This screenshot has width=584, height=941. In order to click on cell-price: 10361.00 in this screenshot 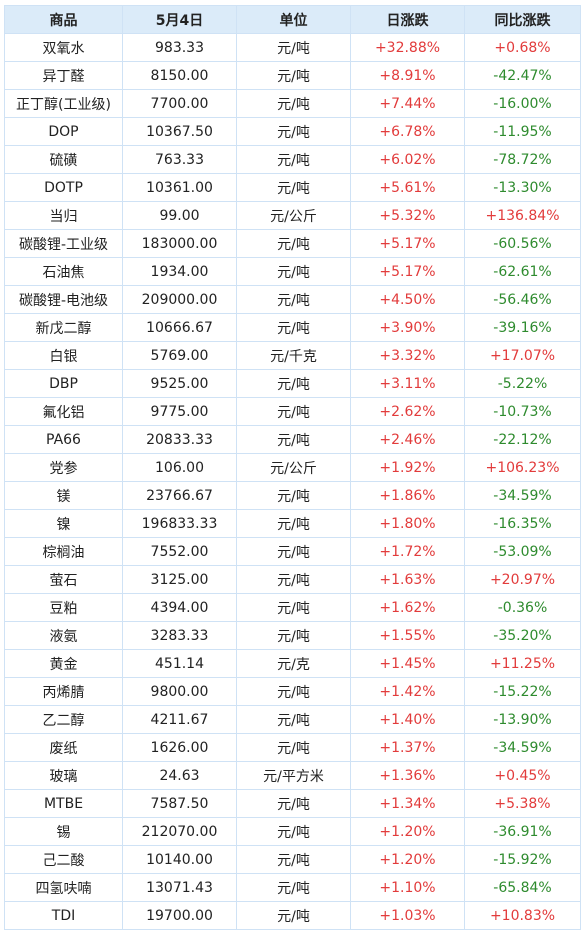, I will do `click(179, 187)`.